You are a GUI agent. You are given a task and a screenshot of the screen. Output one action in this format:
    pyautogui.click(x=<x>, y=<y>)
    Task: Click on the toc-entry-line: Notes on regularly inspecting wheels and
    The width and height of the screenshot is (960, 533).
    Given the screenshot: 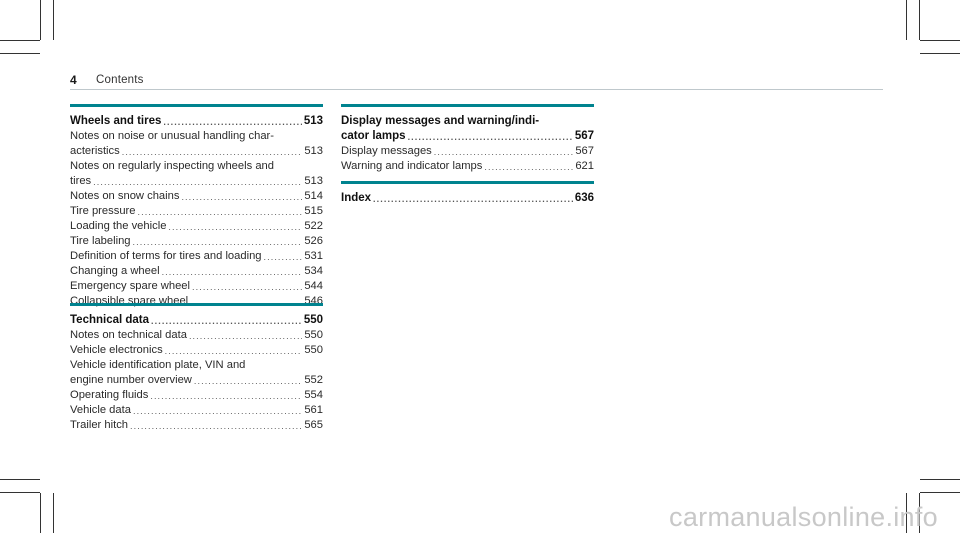 What is the action you would take?
    pyautogui.click(x=172, y=166)
    